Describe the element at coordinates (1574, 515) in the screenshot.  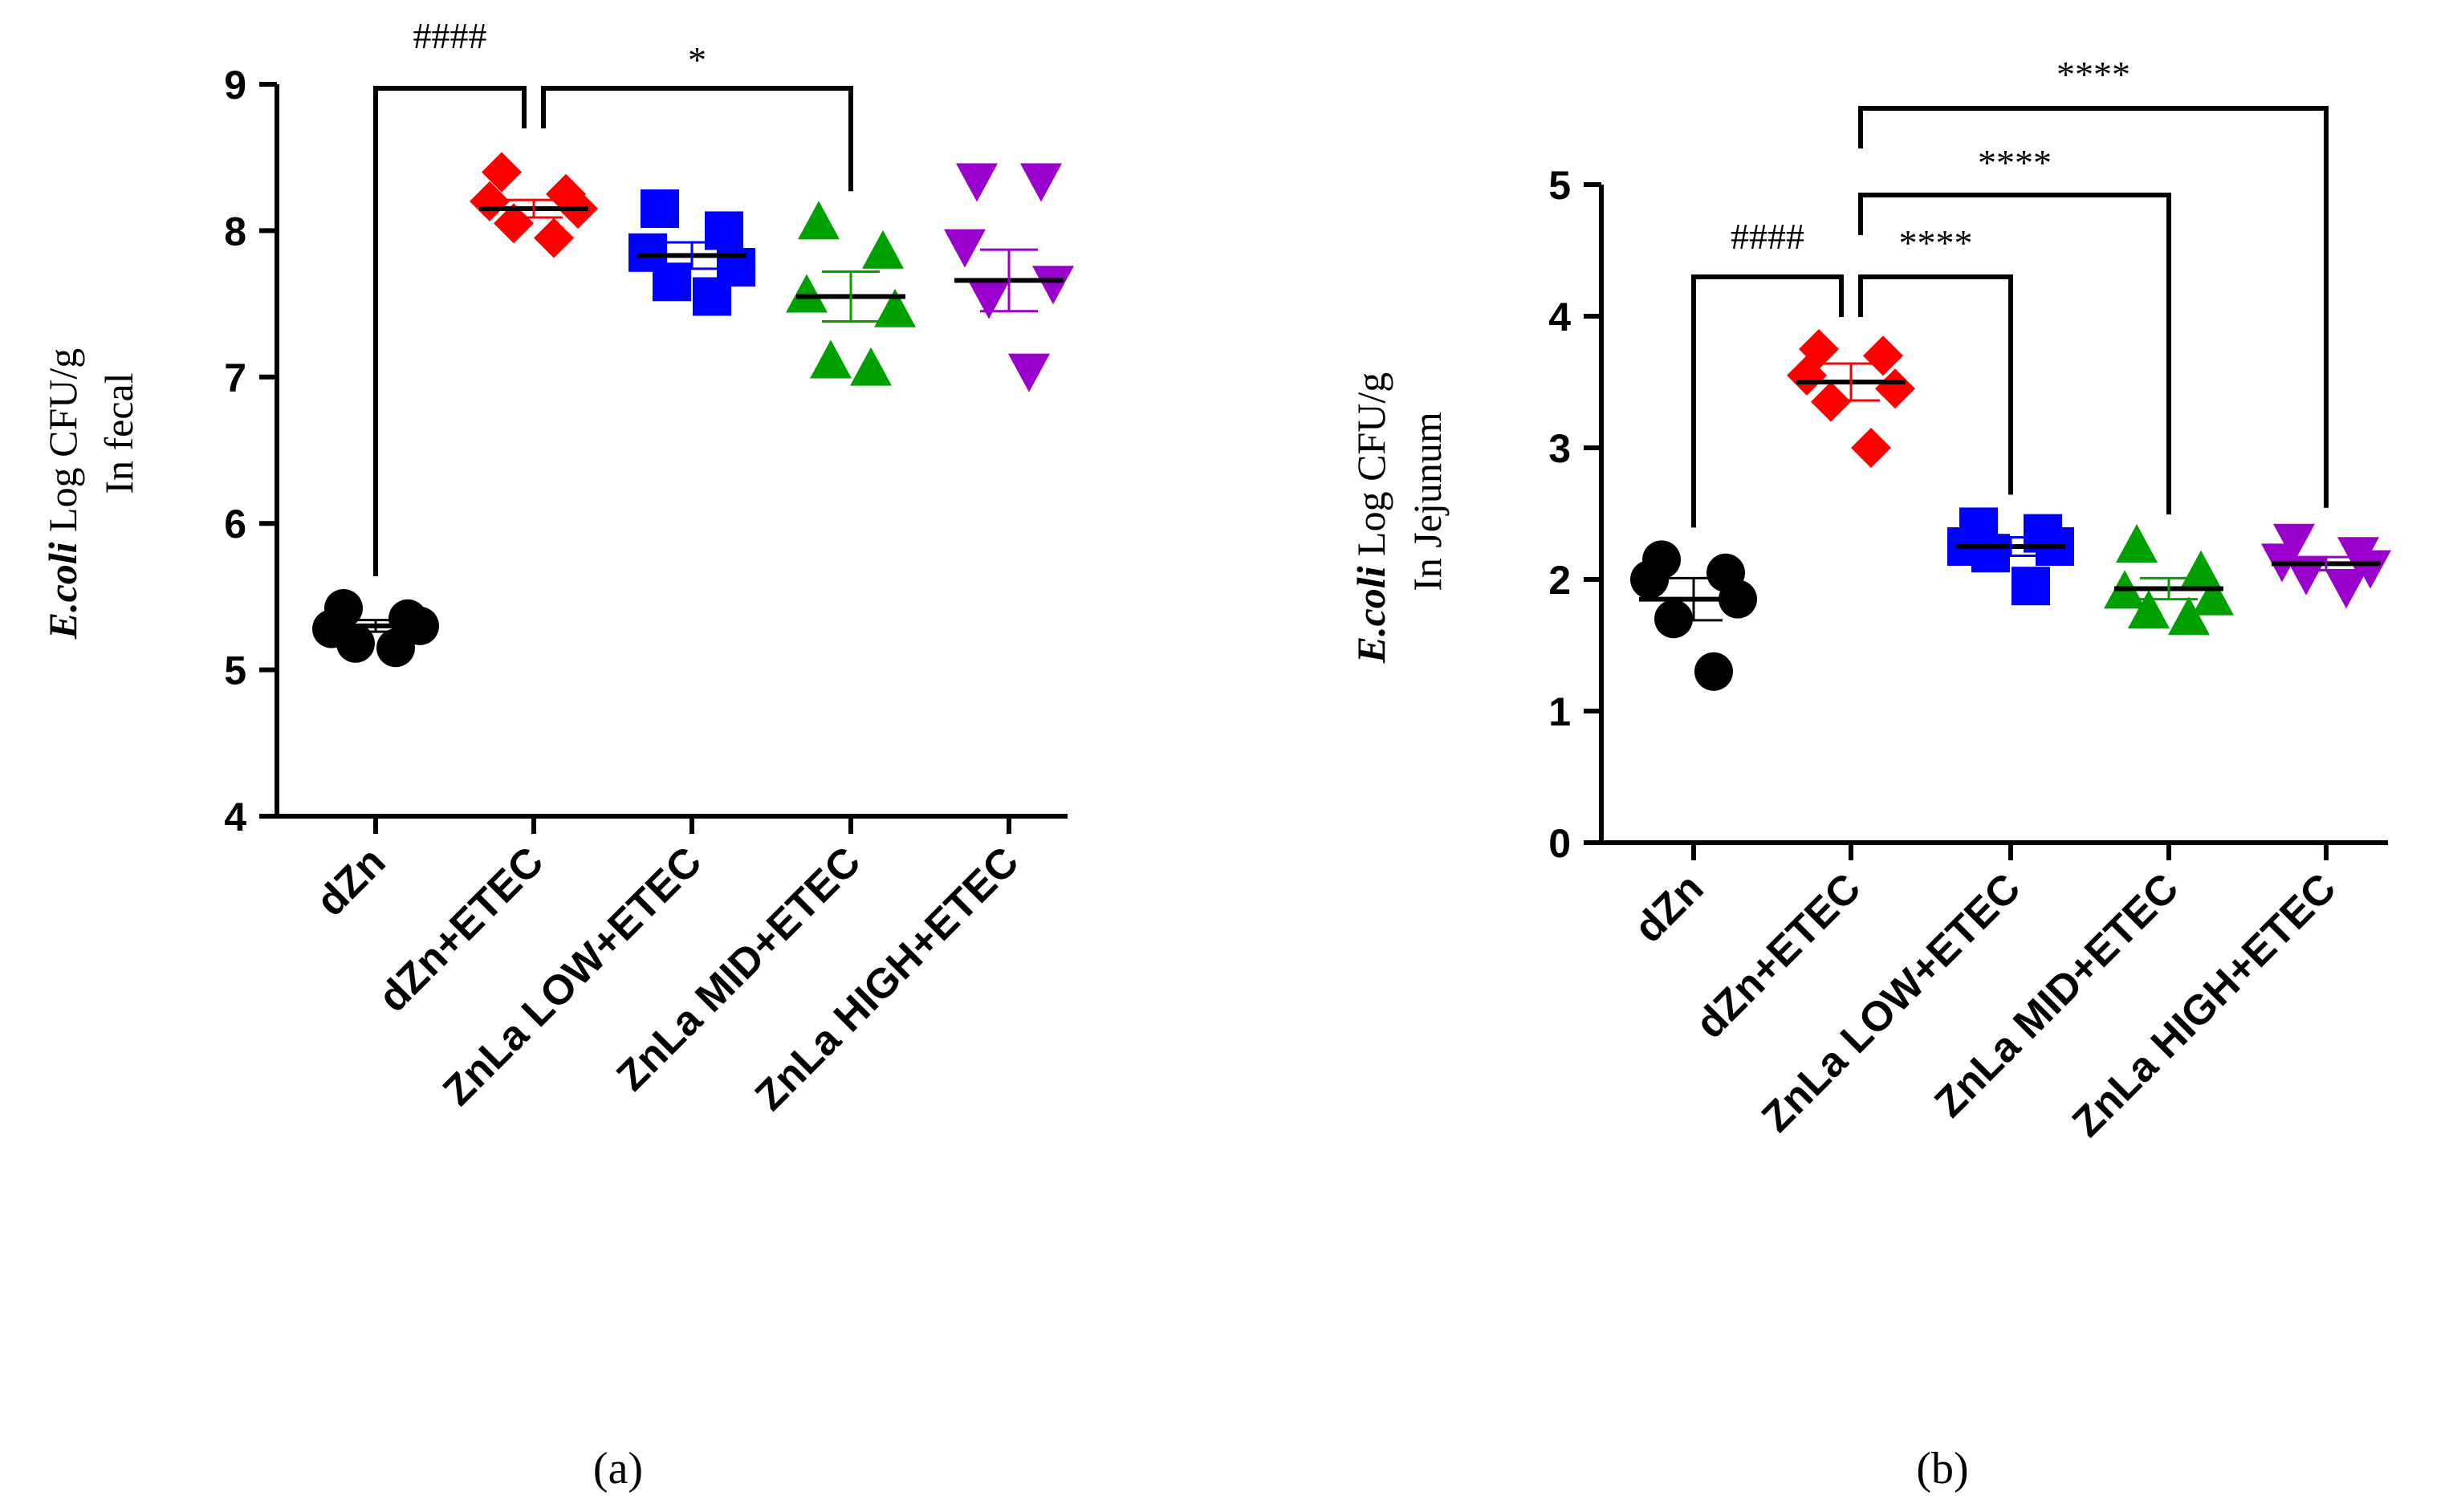
I see `panel-b-y-ticks: 0 1 2 3 4 5` at that location.